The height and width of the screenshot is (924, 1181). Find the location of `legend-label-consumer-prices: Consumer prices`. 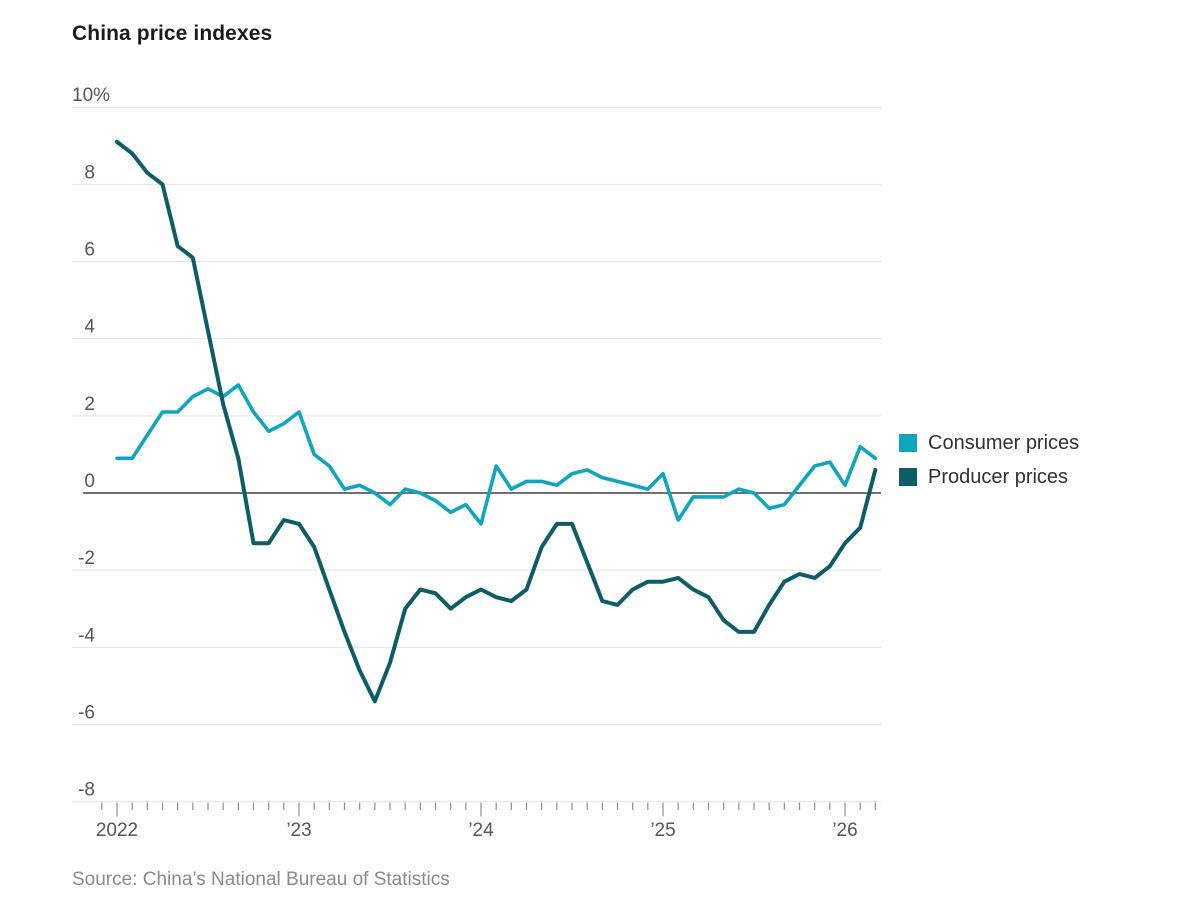

legend-label-consumer-prices: Consumer prices is located at coordinates (1004, 442).